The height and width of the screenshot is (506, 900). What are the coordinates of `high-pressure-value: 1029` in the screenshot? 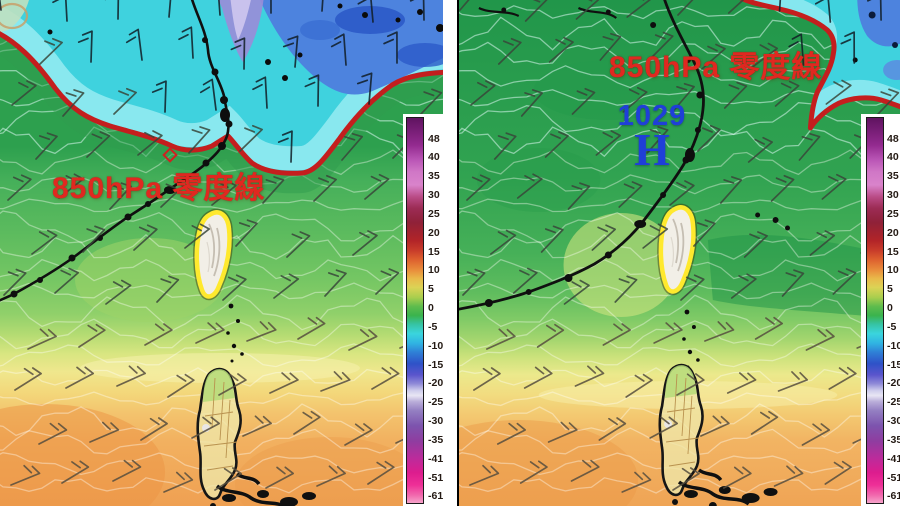 It's located at (652, 116).